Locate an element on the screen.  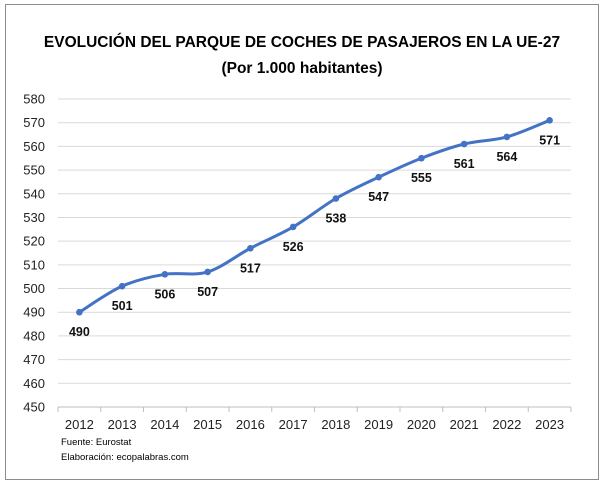
y-tick-label: 470 is located at coordinates (34, 359).